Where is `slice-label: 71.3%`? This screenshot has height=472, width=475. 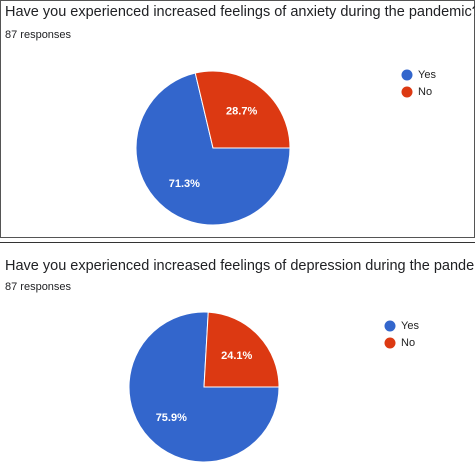
slice-label: 71.3% is located at coordinates (184, 184).